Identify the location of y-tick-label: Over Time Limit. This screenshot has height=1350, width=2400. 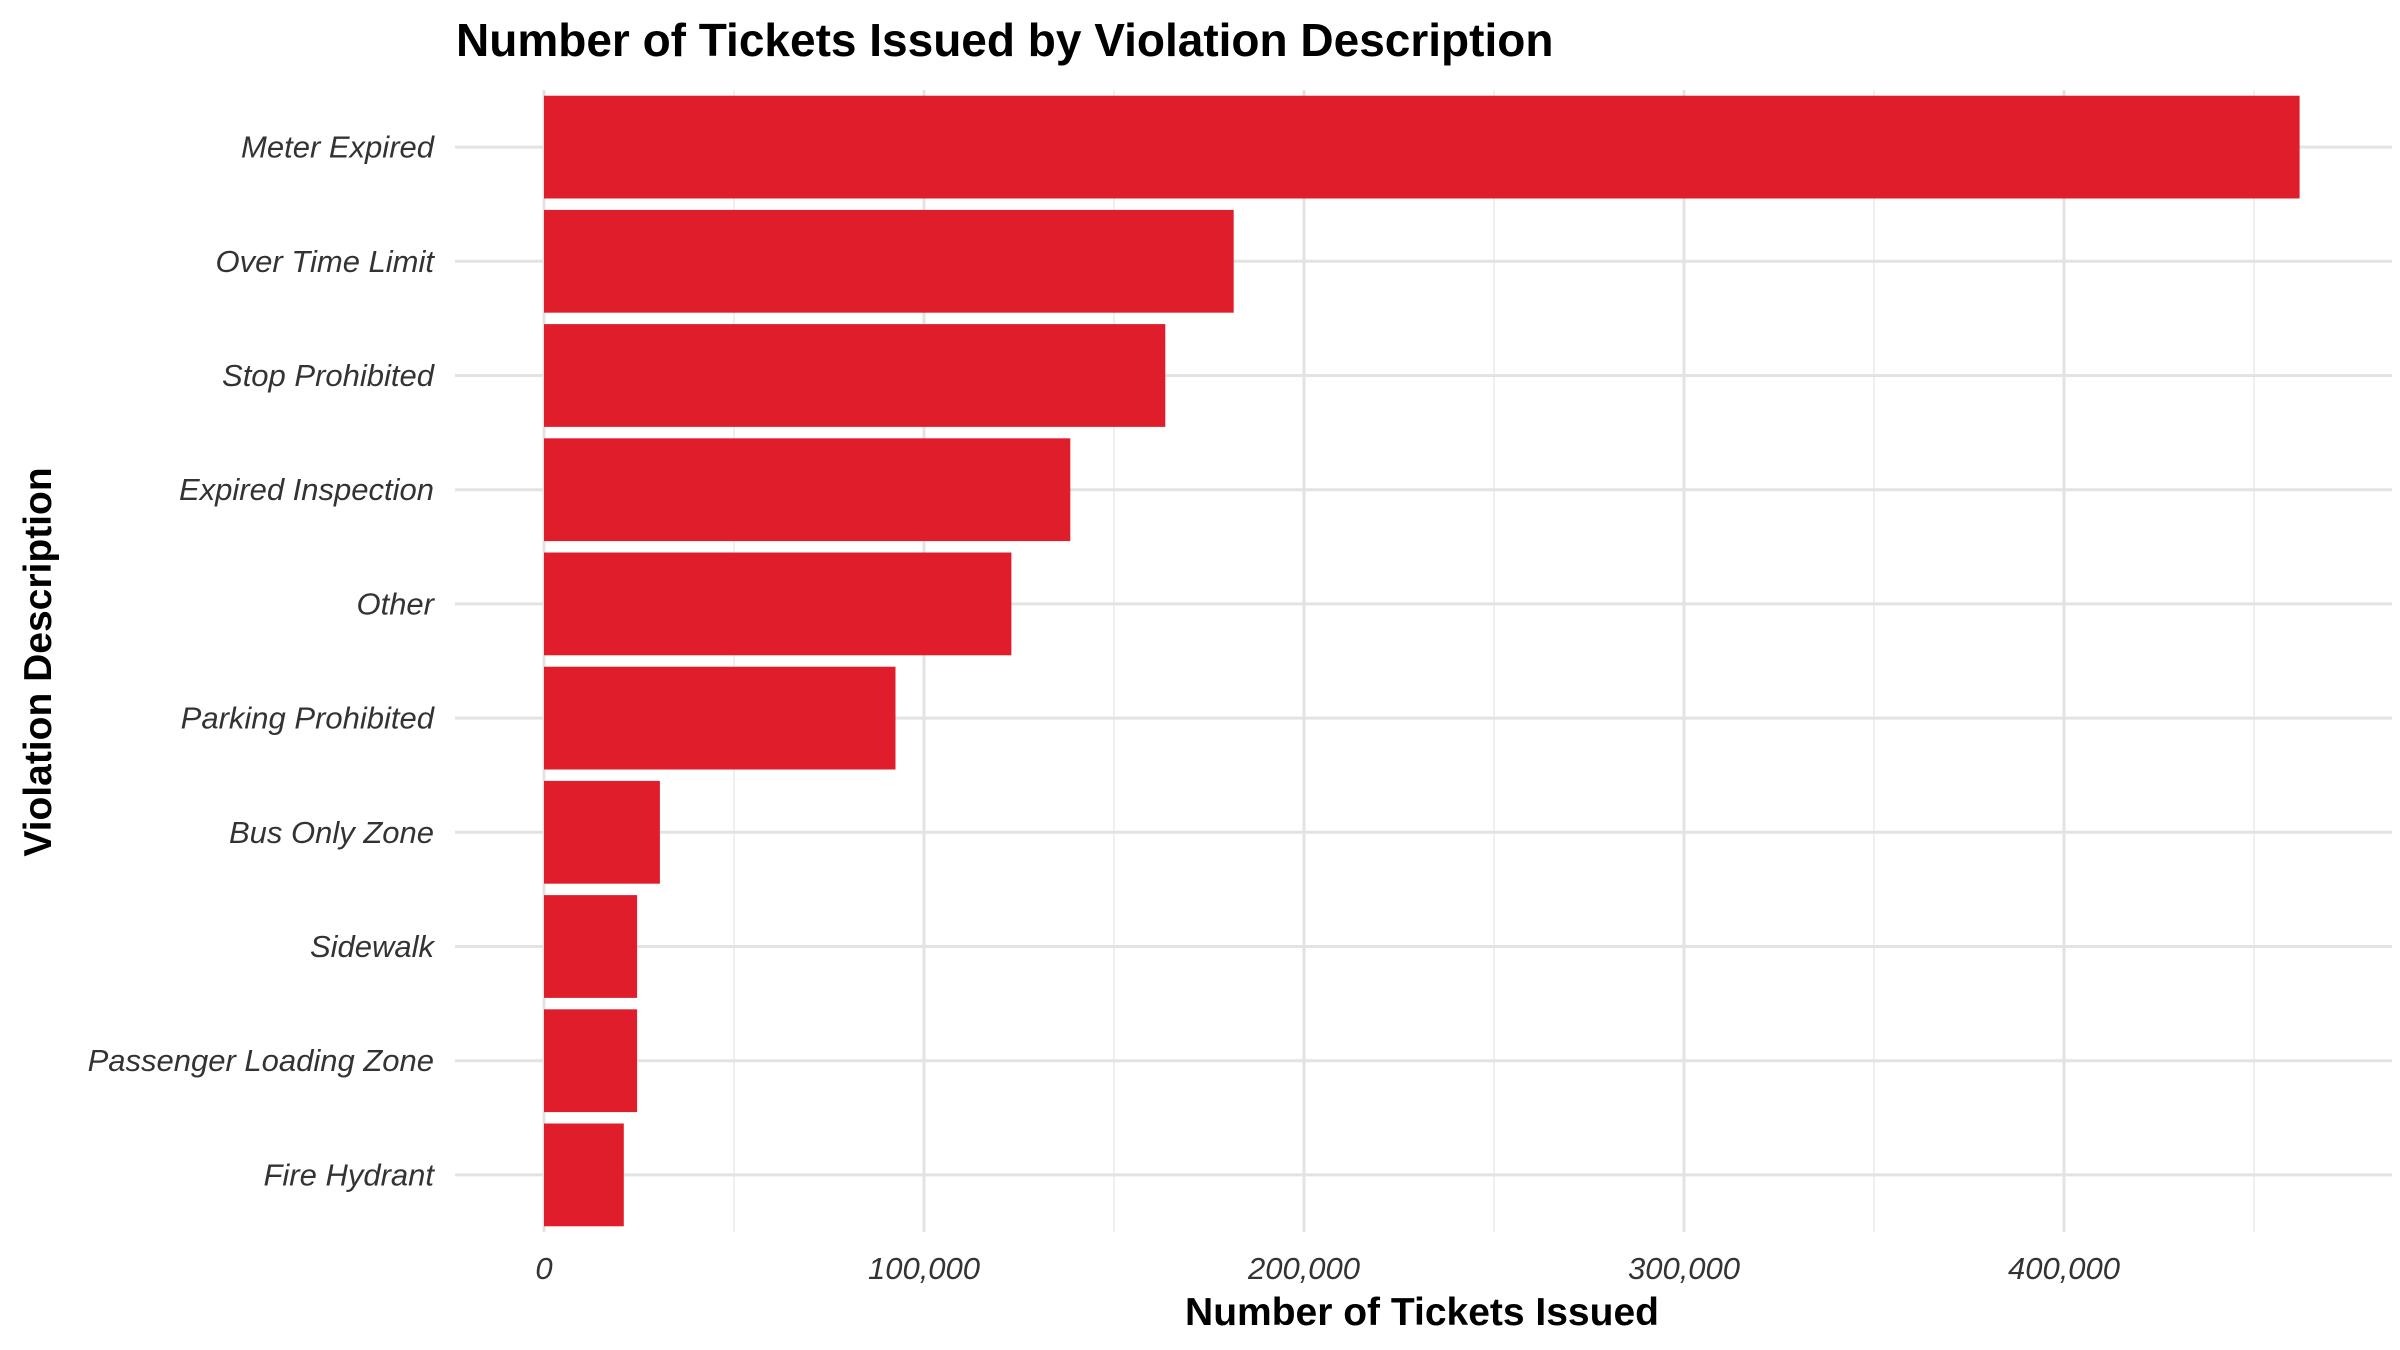
(326, 261).